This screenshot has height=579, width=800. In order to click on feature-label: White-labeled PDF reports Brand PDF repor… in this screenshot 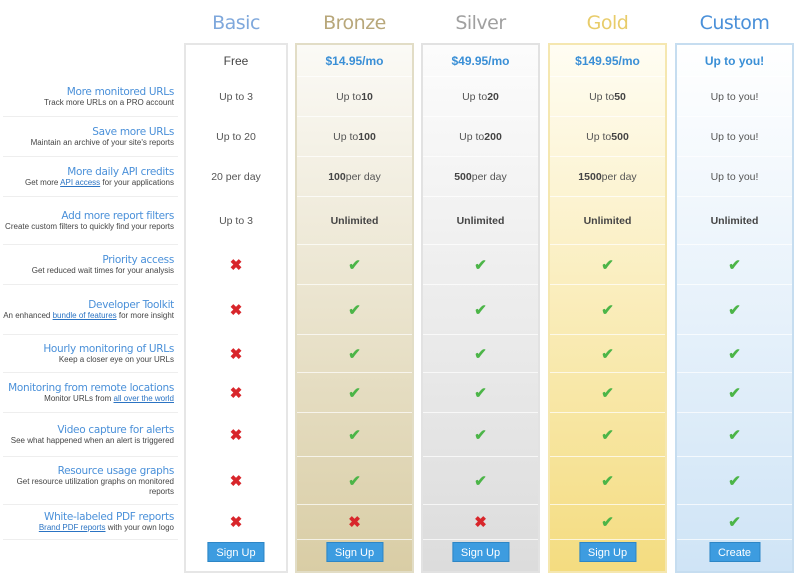, I will do `click(90, 522)`.